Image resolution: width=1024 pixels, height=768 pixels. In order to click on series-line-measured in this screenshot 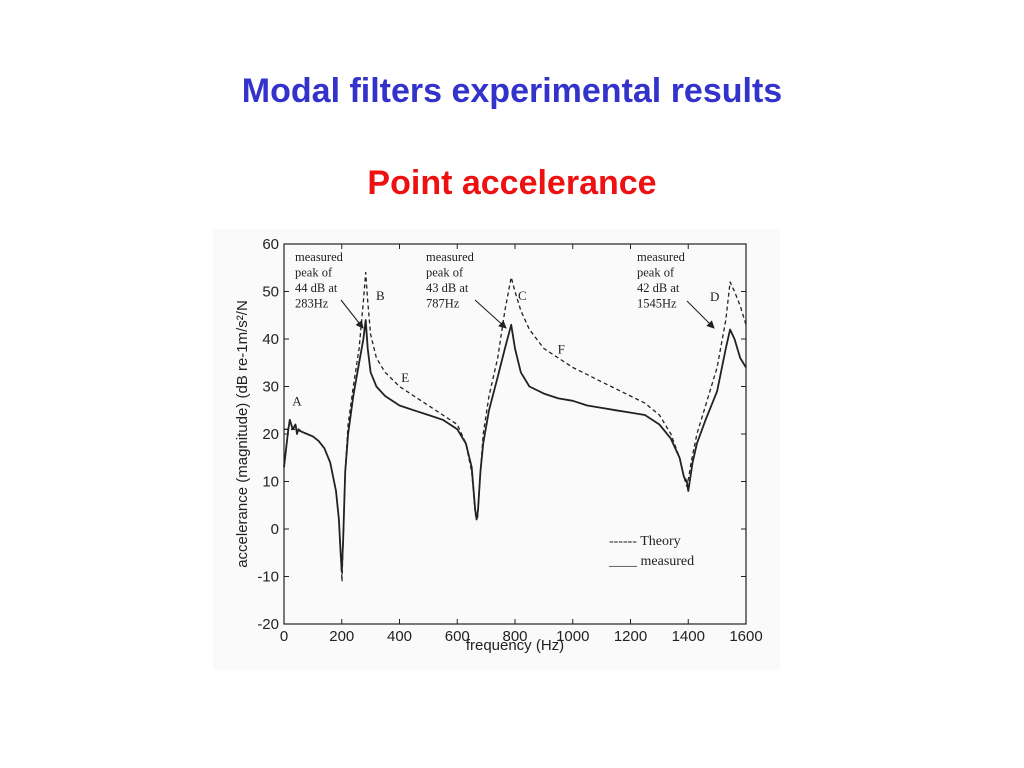, I will do `click(515, 446)`.